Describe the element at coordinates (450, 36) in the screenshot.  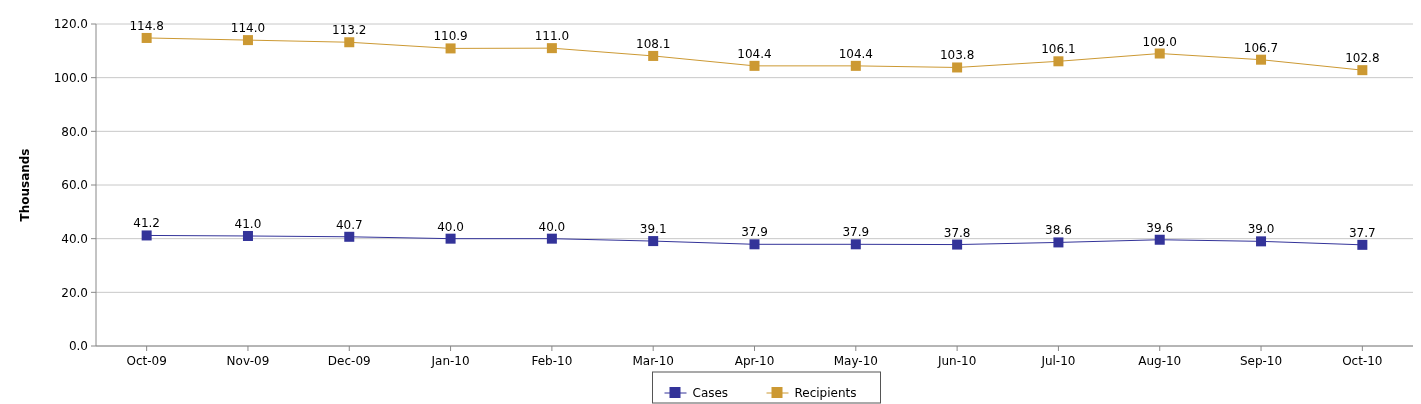
I see `data-label: 110.9` at that location.